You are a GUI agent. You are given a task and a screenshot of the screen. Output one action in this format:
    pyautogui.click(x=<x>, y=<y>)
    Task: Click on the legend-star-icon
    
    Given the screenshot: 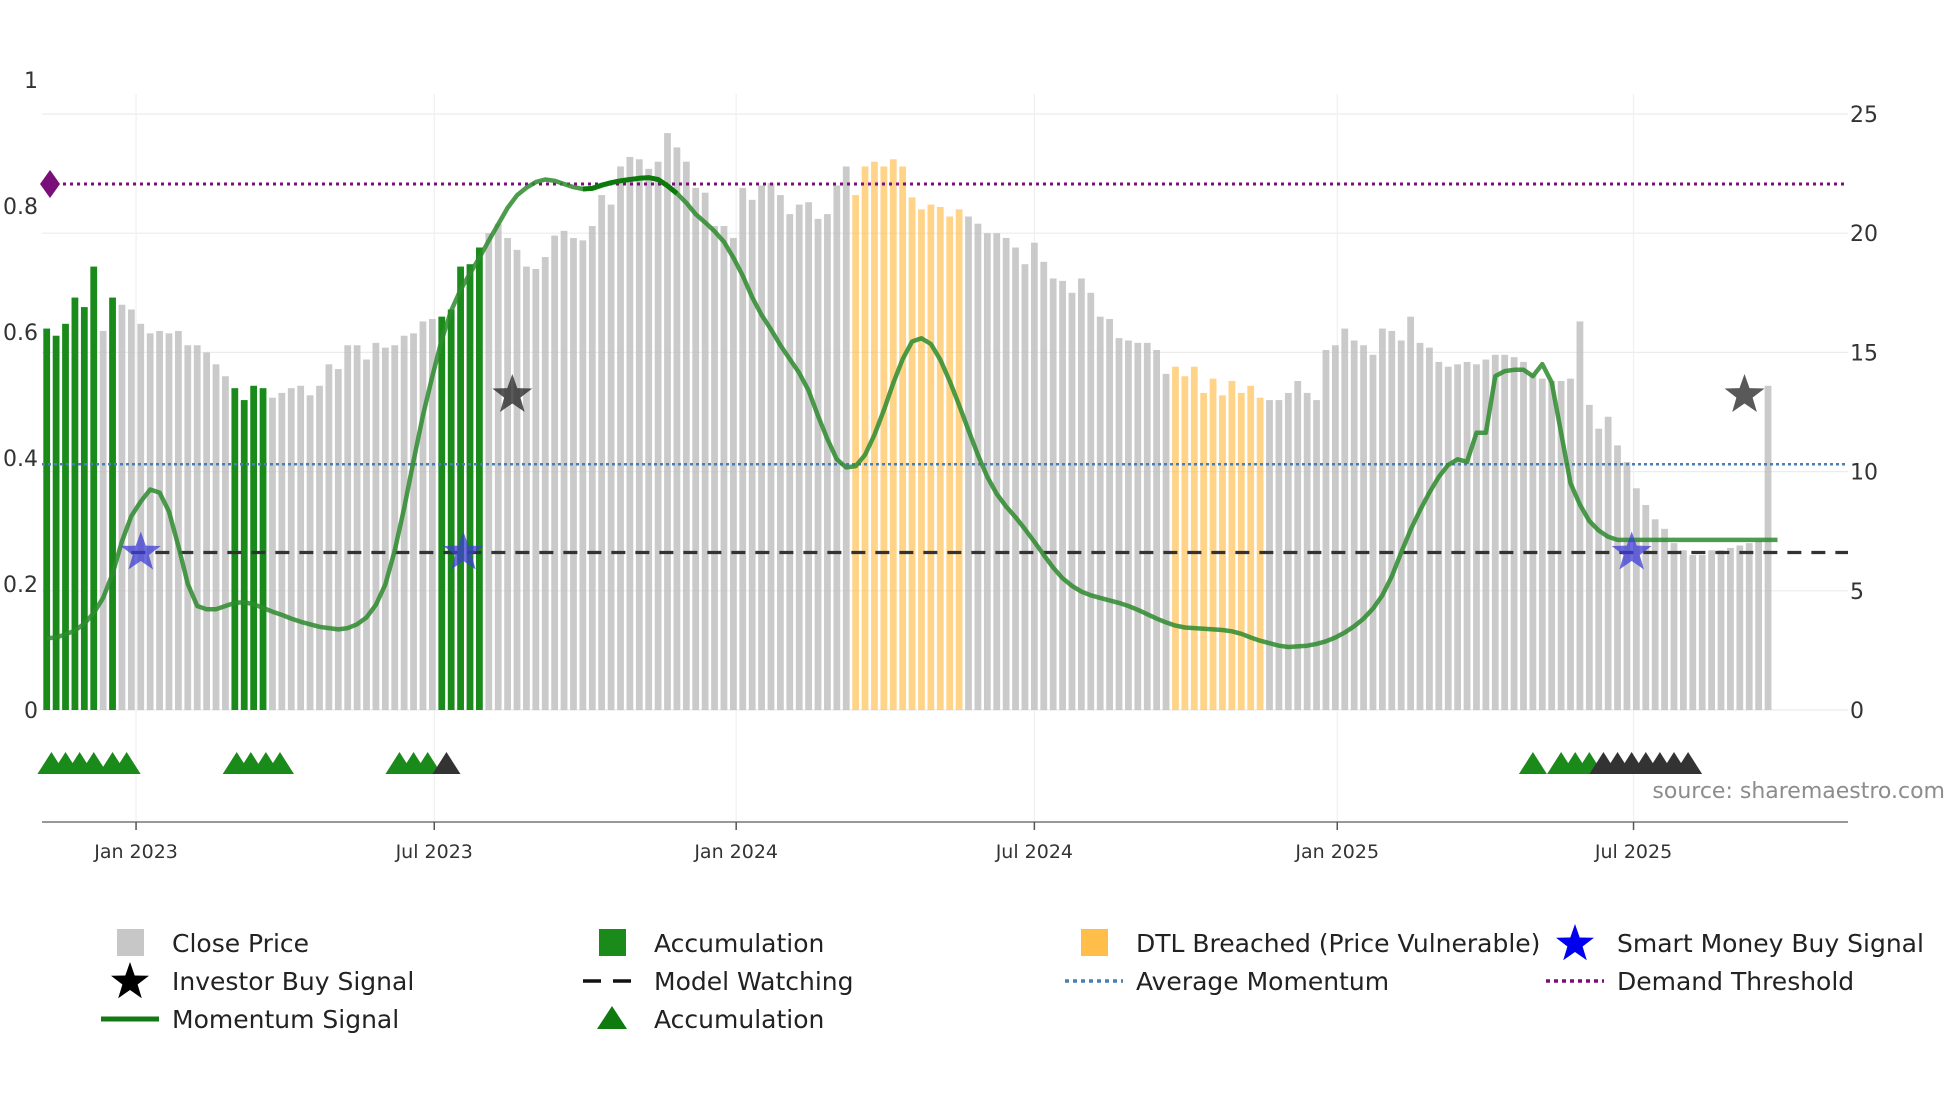 What is the action you would take?
    pyautogui.click(x=1575, y=942)
    